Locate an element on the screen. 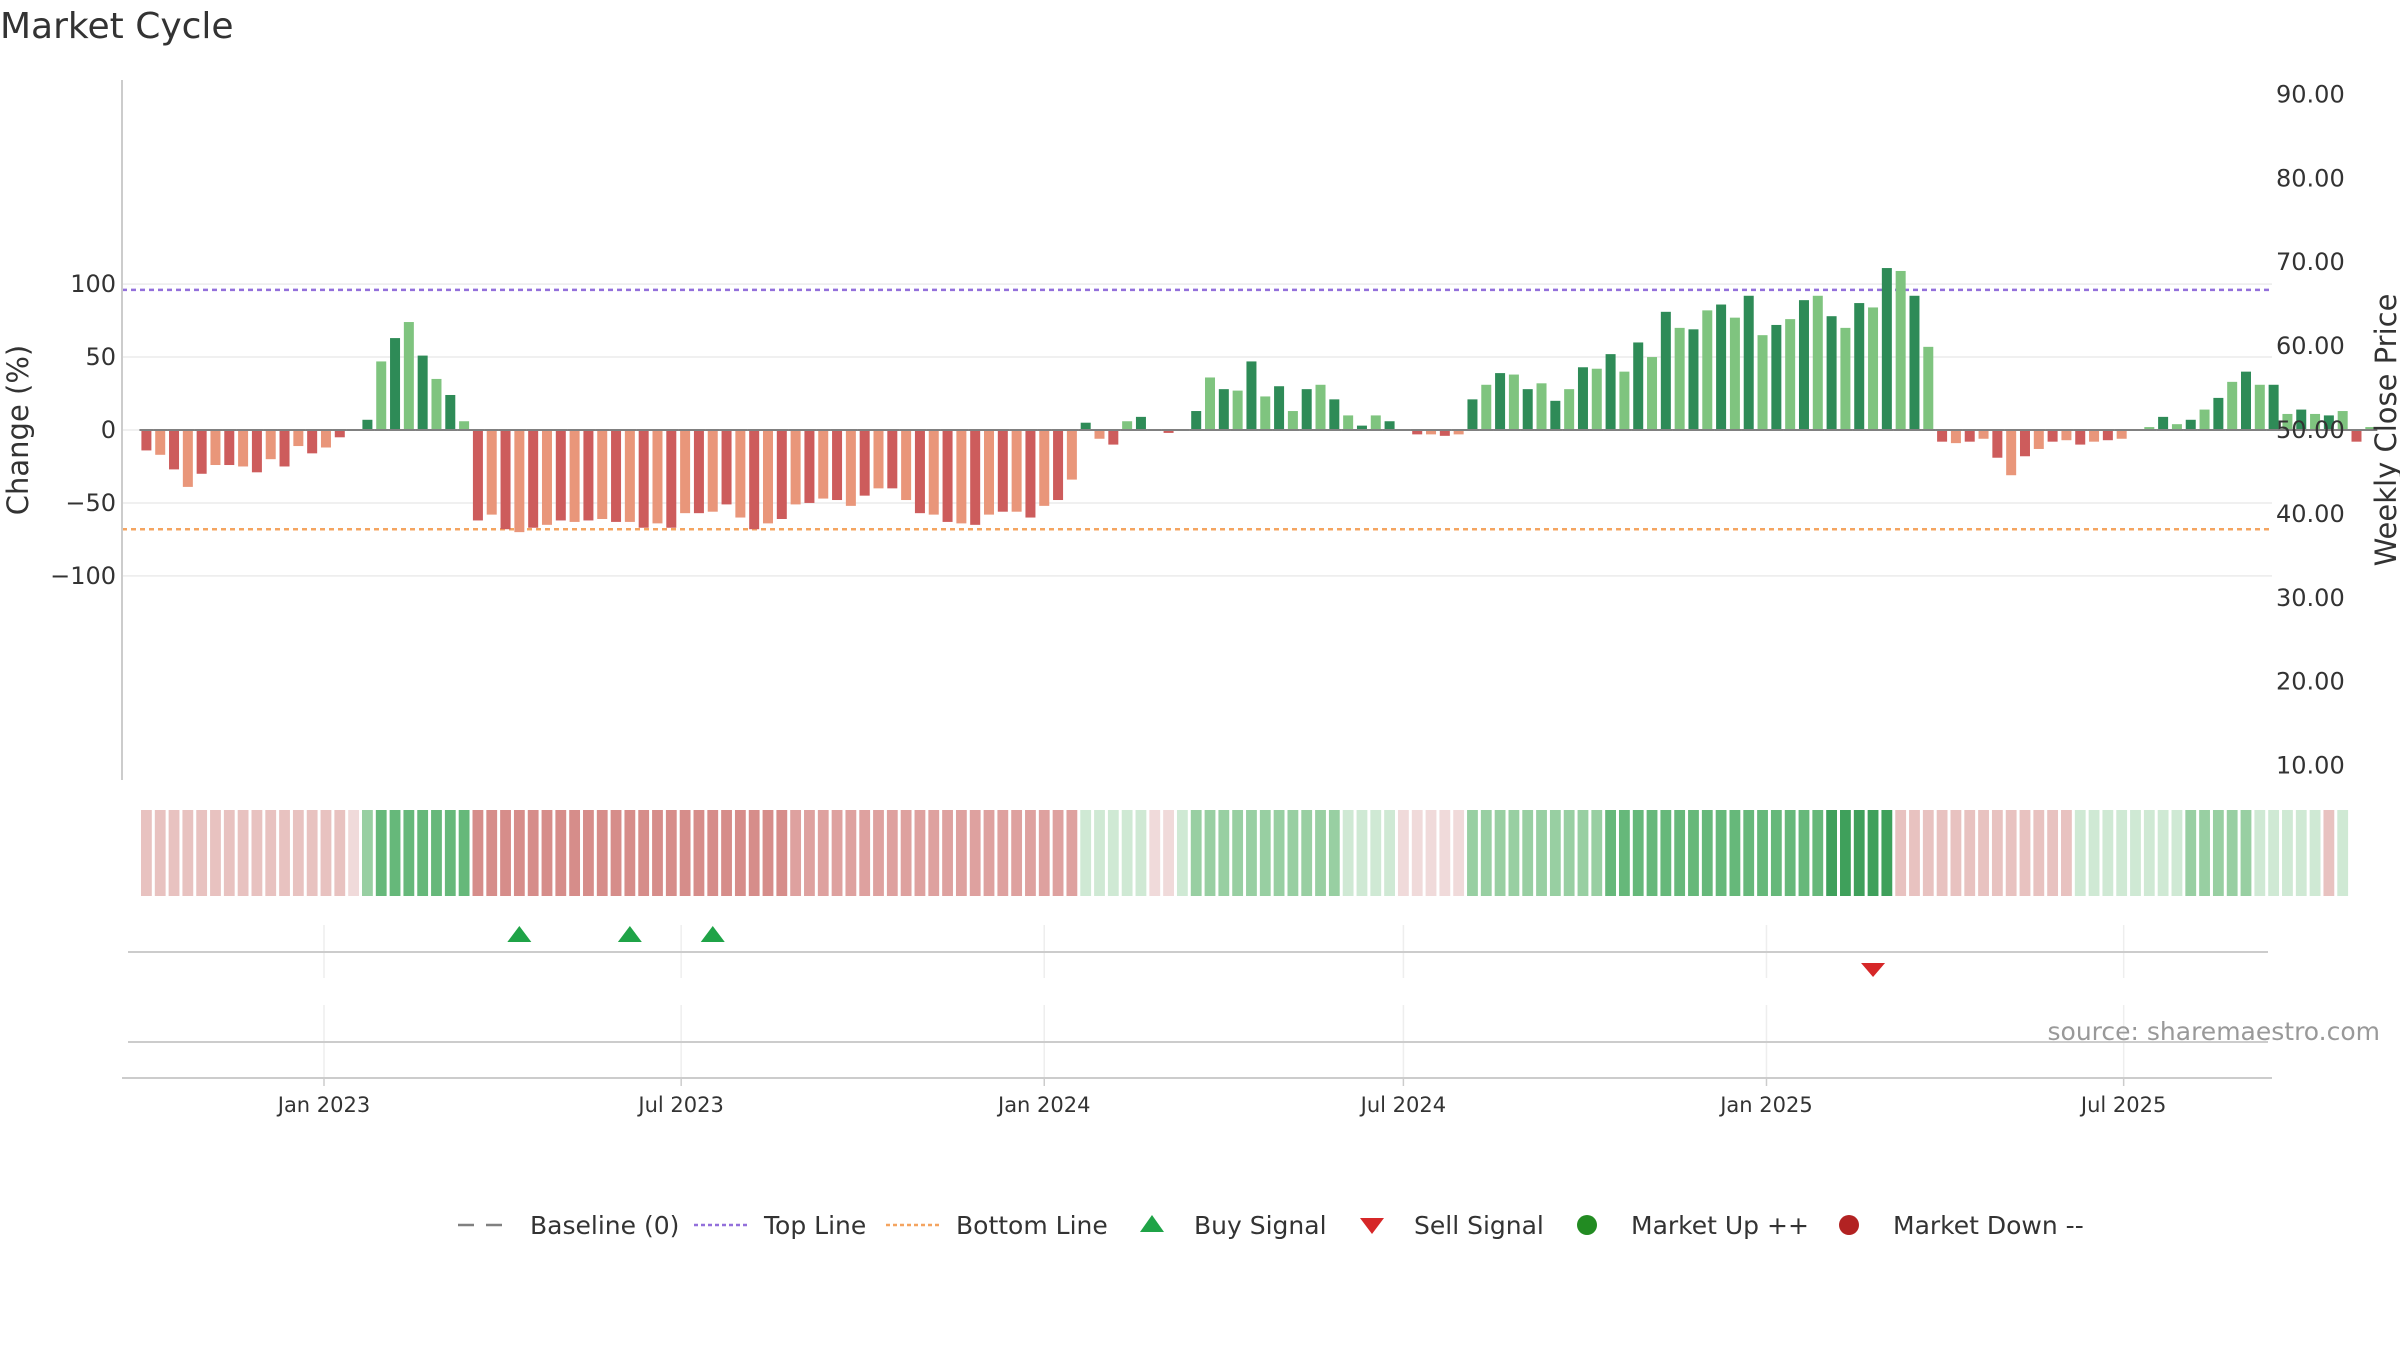  date-tick-label: Jan 2024 is located at coordinates (1043, 1105).